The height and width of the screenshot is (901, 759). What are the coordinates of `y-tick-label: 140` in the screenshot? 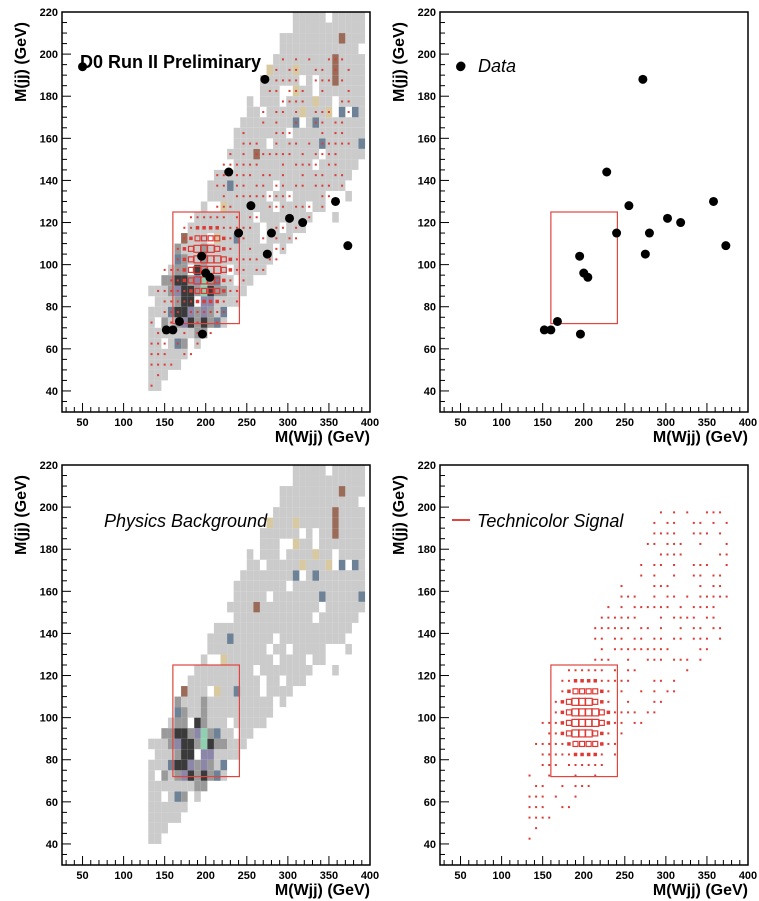 It's located at (427, 634).